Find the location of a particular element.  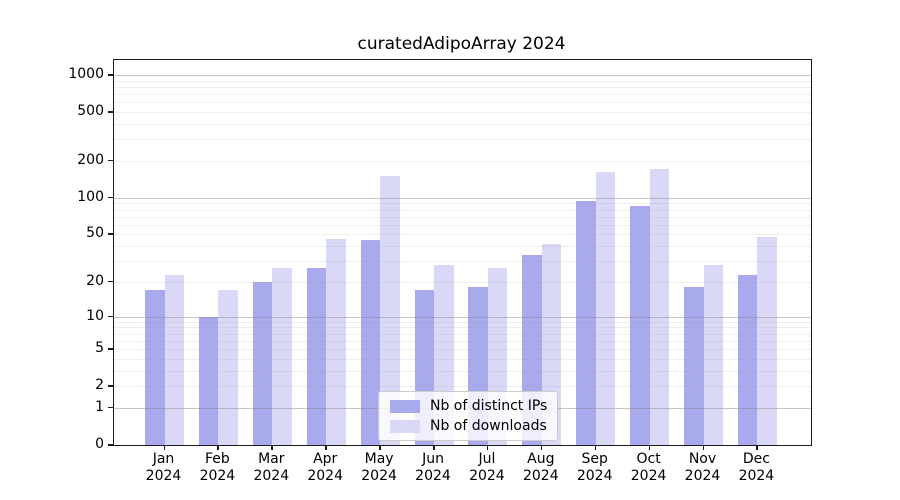

legend-swatch-distinct-ips-icon is located at coordinates (405, 406).